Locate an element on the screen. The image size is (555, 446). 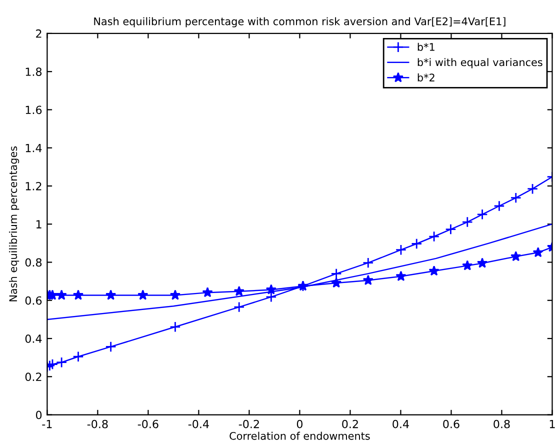
legend-label: b*i with equal variances is located at coordinates (480, 63).